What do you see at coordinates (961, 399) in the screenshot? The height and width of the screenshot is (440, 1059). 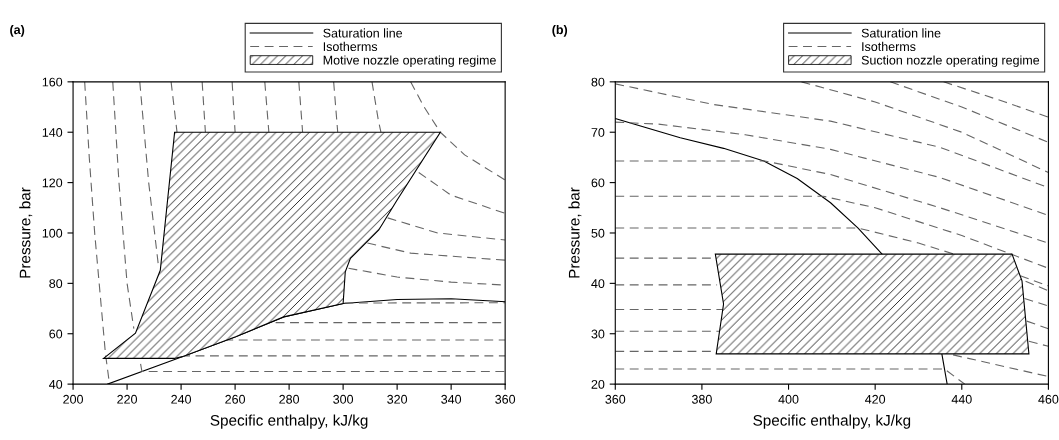 I see `x-tick-label: 440` at bounding box center [961, 399].